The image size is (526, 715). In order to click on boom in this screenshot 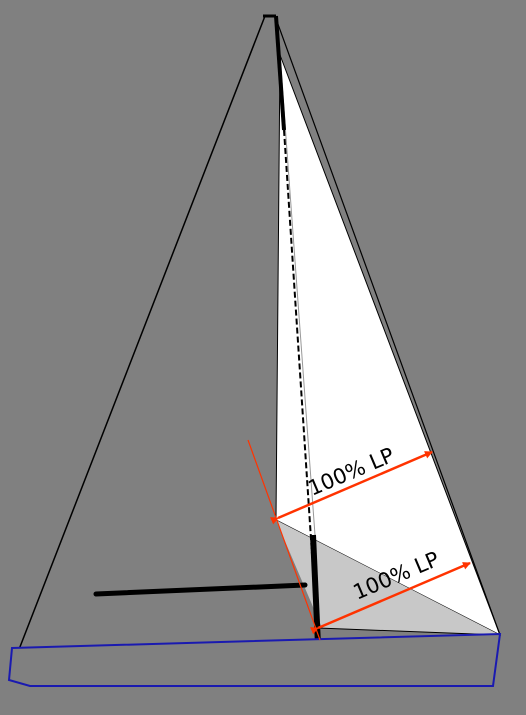, I will do `click(200, 589)`.